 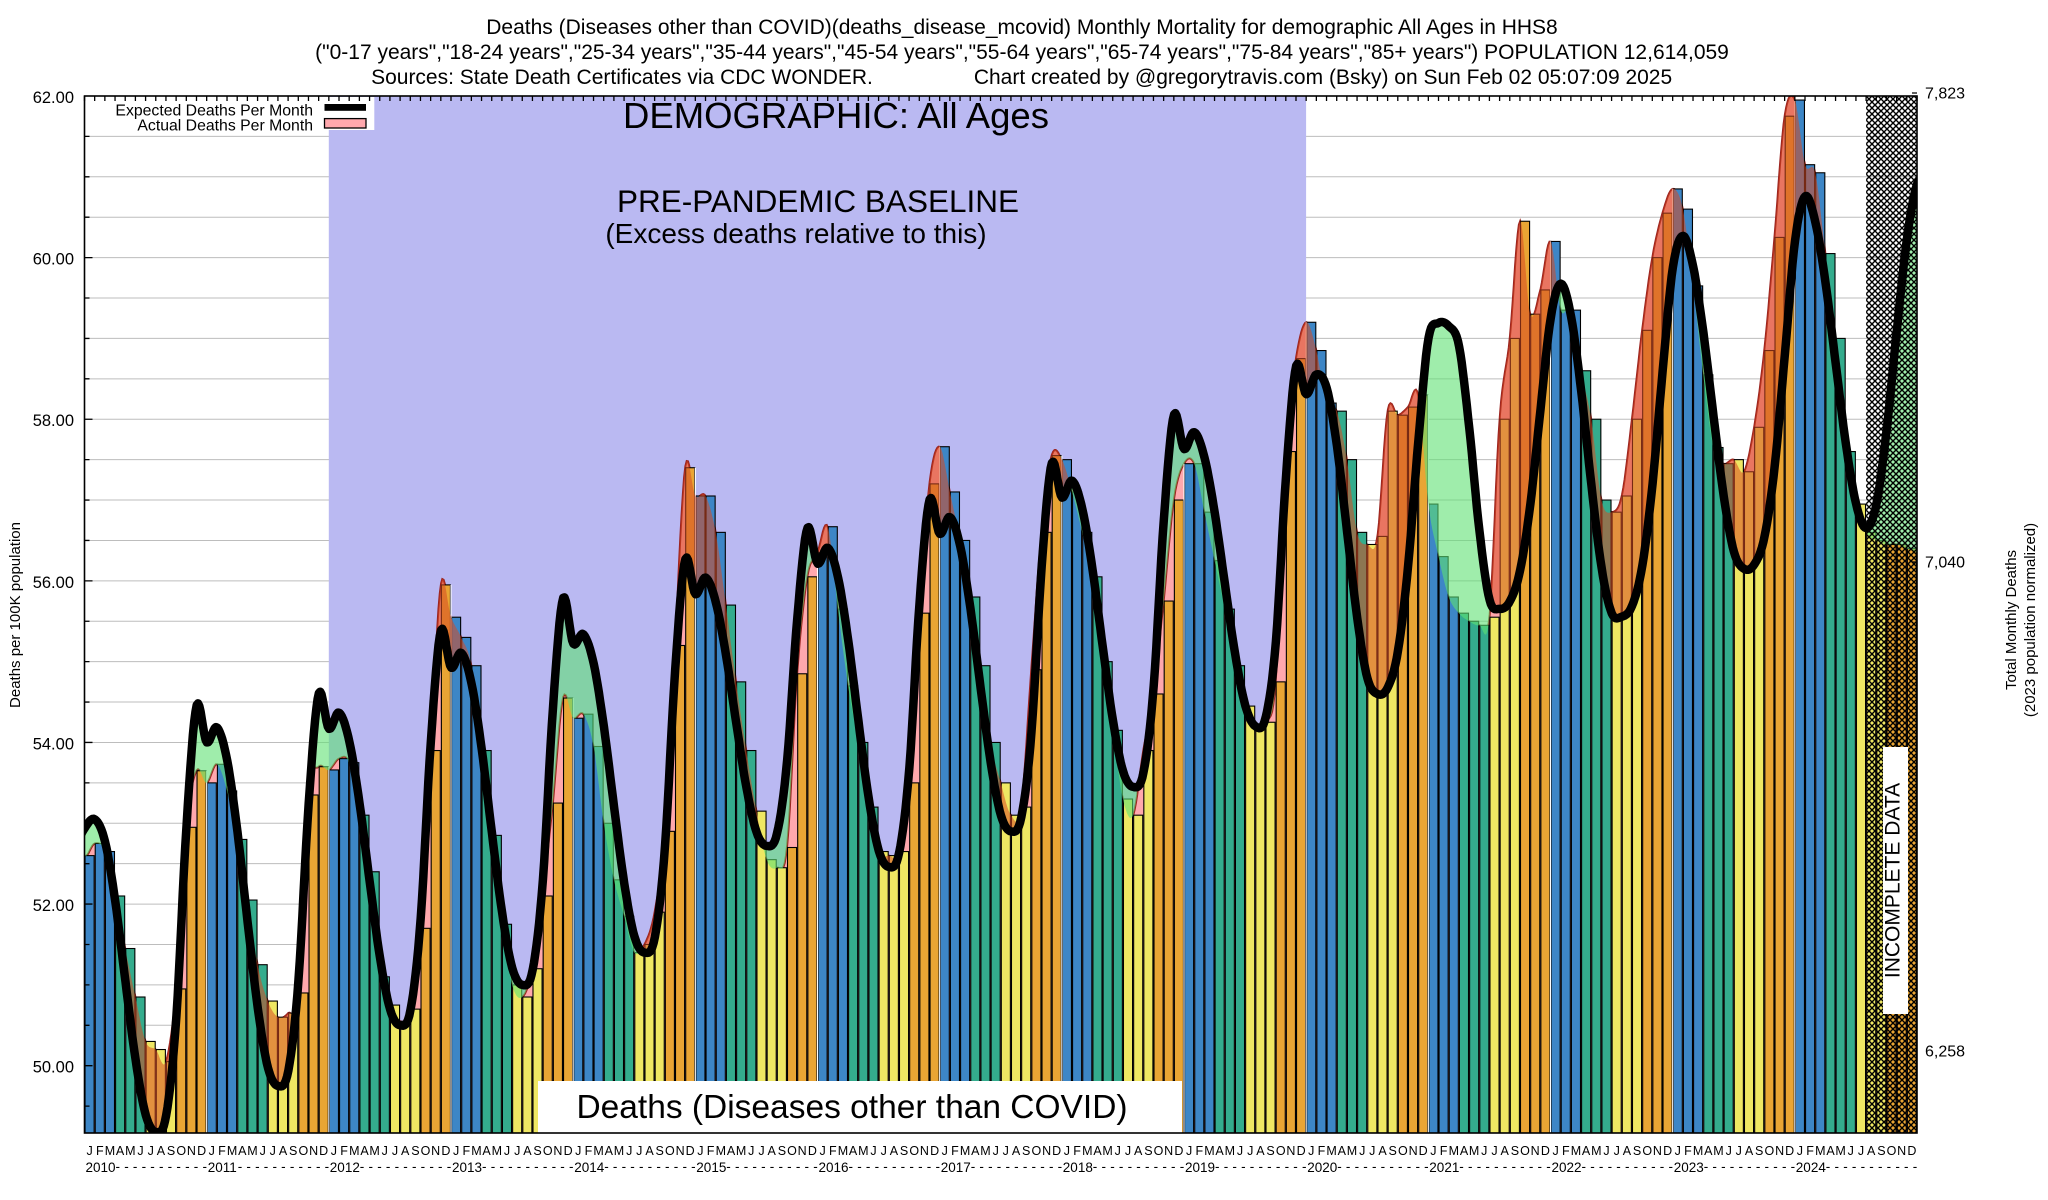 I want to click on svg-text: 6,258, so click(x=1945, y=1052).